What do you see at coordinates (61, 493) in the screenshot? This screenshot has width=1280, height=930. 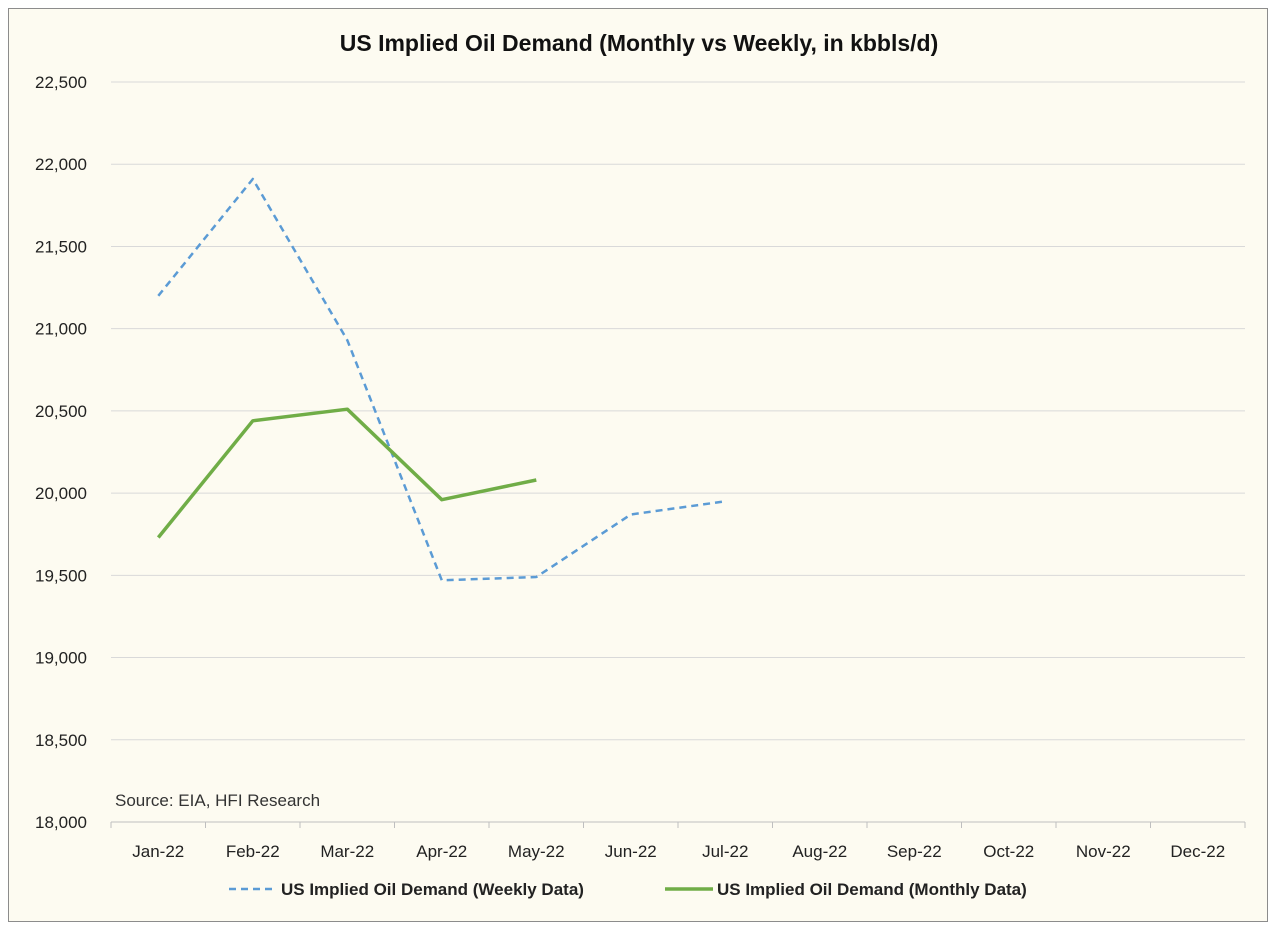 I see `y-tick-label: 20,000` at bounding box center [61, 493].